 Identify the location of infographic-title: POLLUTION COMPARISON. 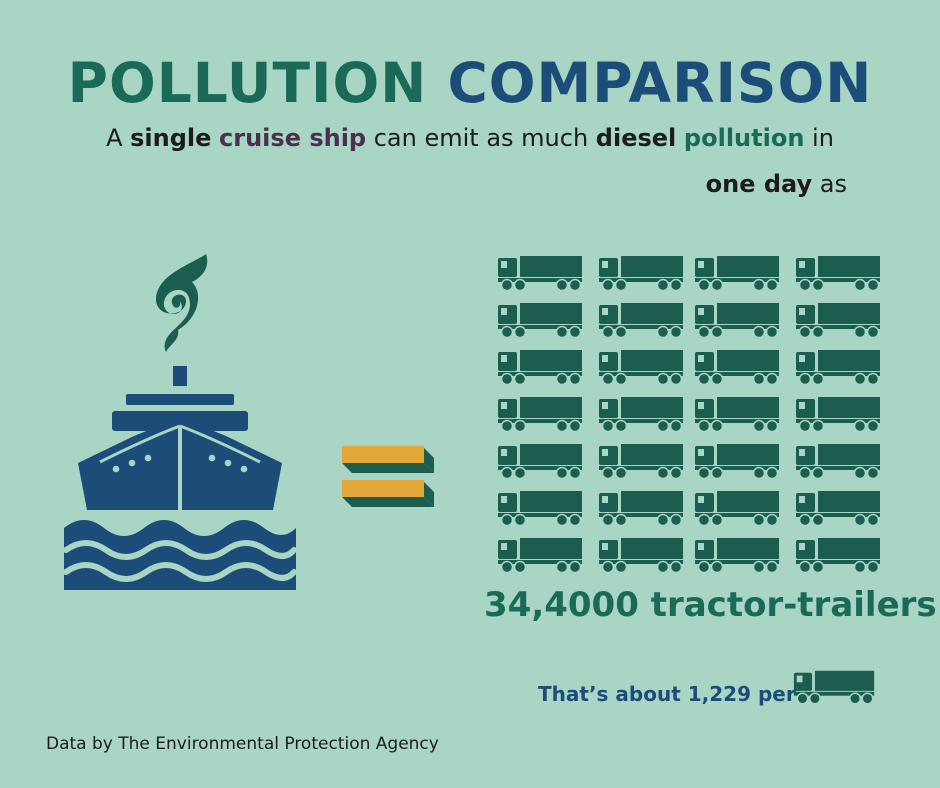
(470, 83).